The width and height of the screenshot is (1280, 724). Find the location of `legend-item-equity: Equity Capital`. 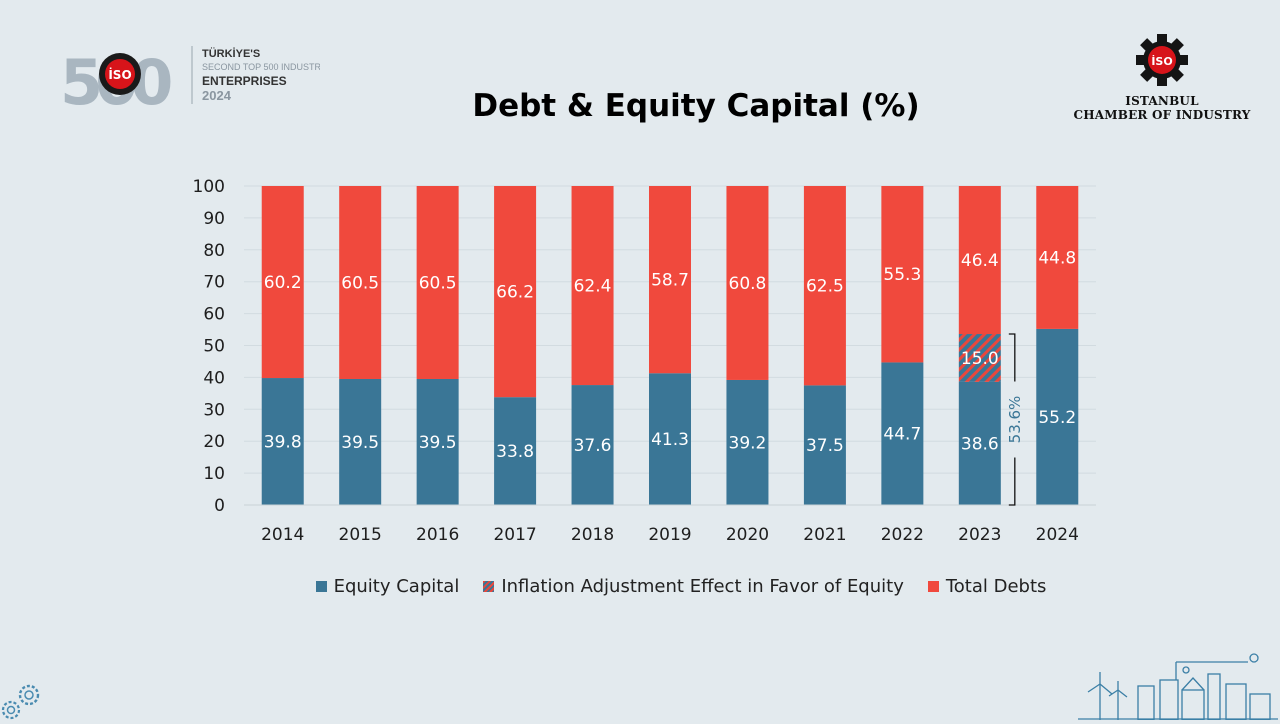

legend-item-equity: Equity Capital is located at coordinates (387, 586).